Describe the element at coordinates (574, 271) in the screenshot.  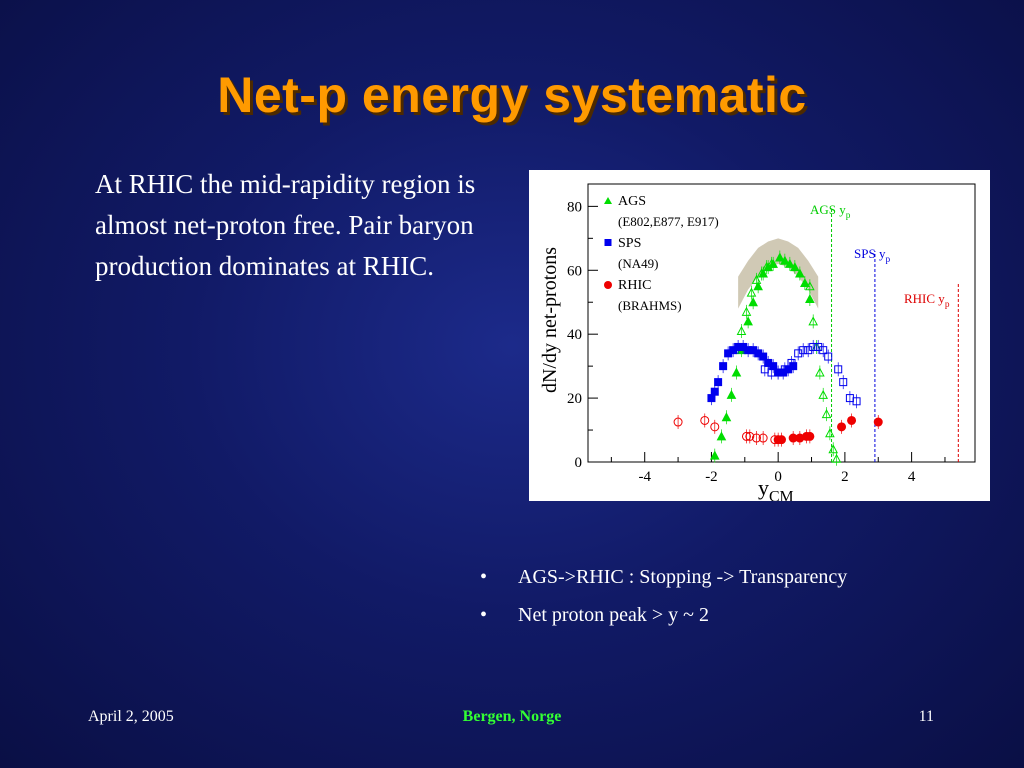
I see `y-tick-label: 60` at that location.